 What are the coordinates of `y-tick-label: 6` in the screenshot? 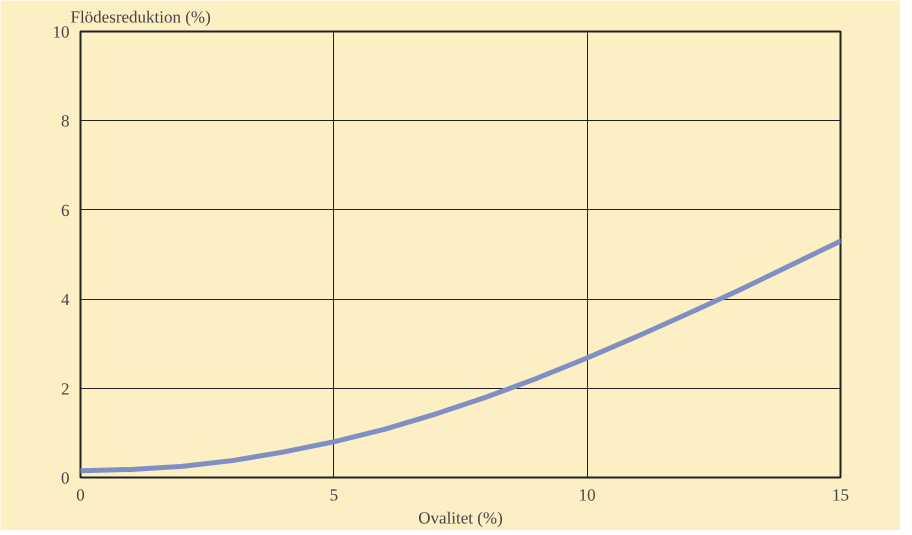 It's located at (65, 210).